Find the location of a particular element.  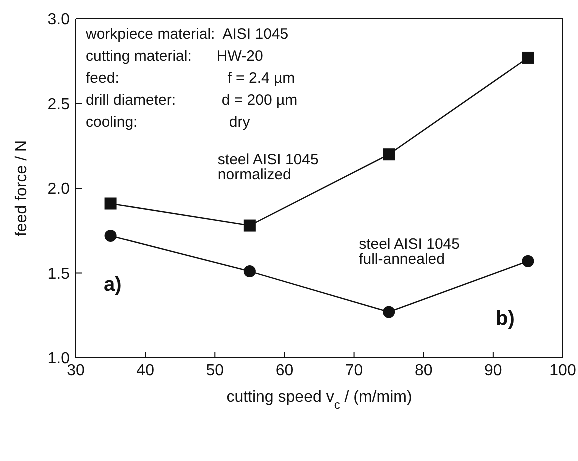

x-tick-label: 70 is located at coordinates (354, 371).